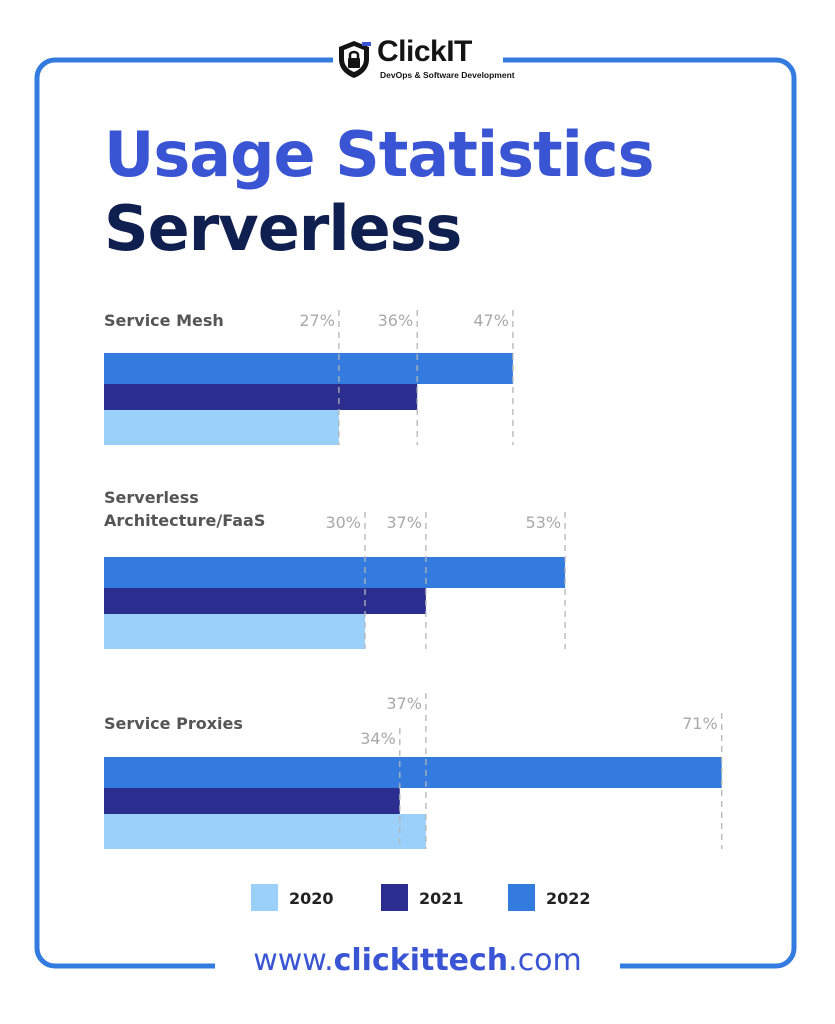  What do you see at coordinates (184, 520) in the screenshot?
I see `category-label: Architecture/FaaS` at bounding box center [184, 520].